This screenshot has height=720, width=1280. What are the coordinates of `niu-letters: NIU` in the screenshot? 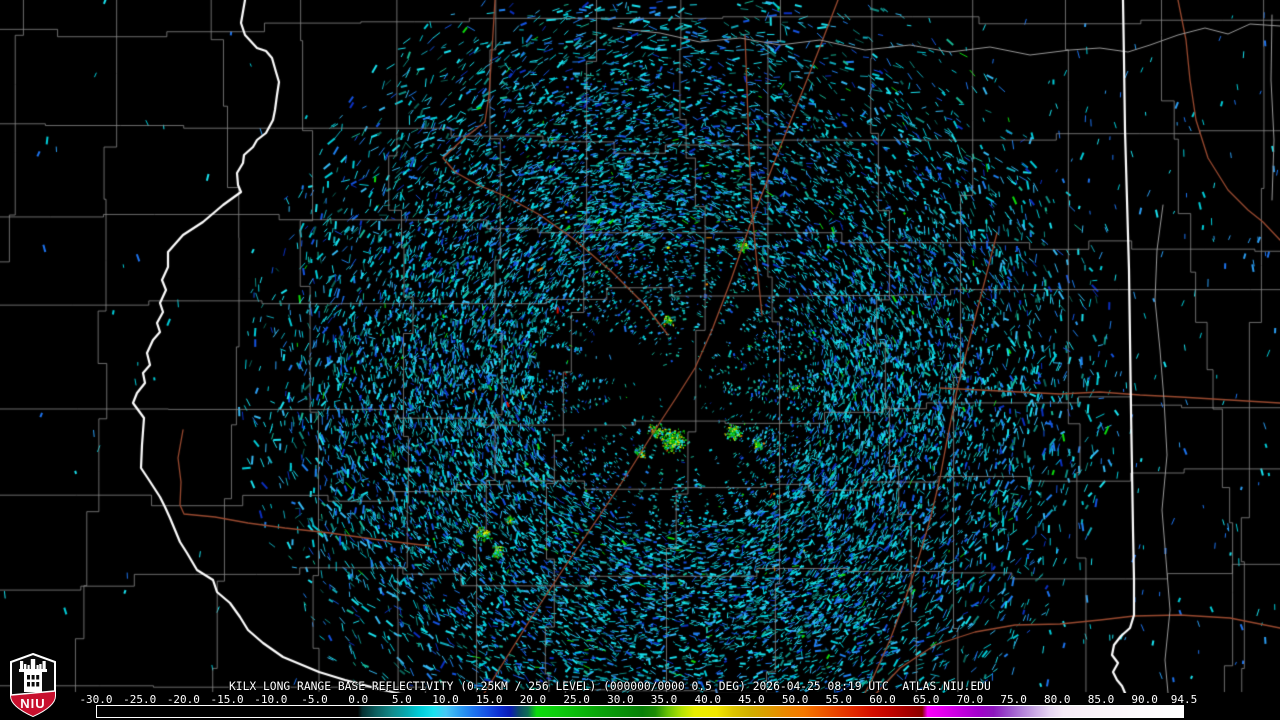 It's located at (32, 703).